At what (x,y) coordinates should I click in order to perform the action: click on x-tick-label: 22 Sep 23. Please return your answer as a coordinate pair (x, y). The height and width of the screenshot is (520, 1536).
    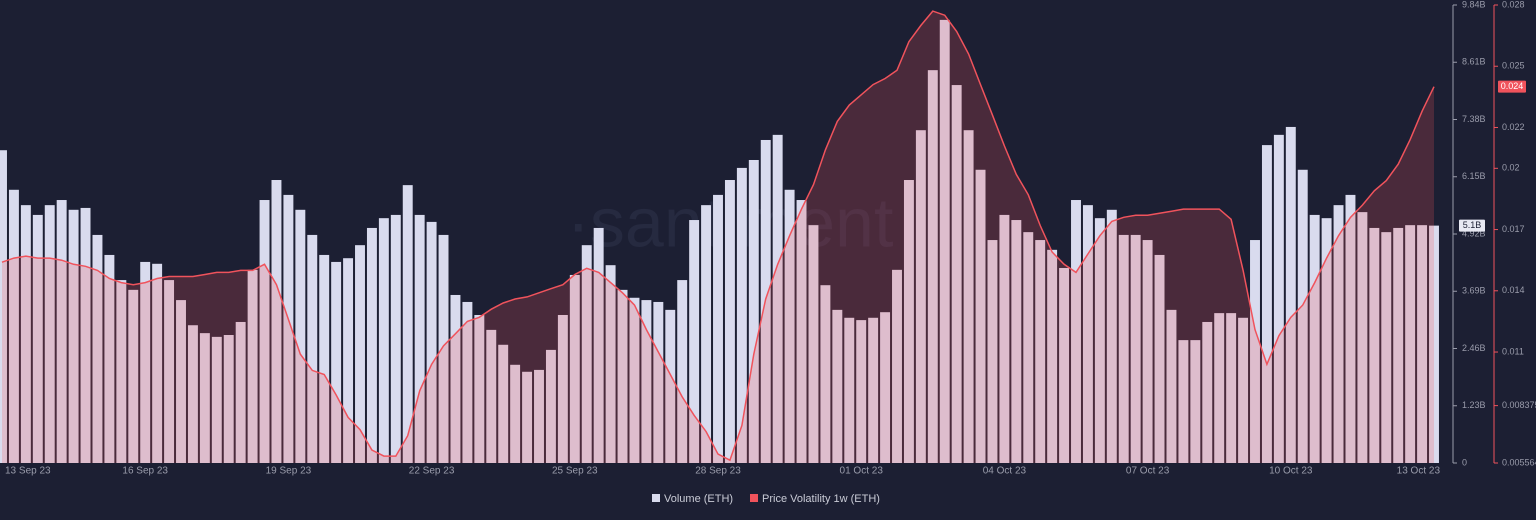
    Looking at the image, I should click on (432, 471).